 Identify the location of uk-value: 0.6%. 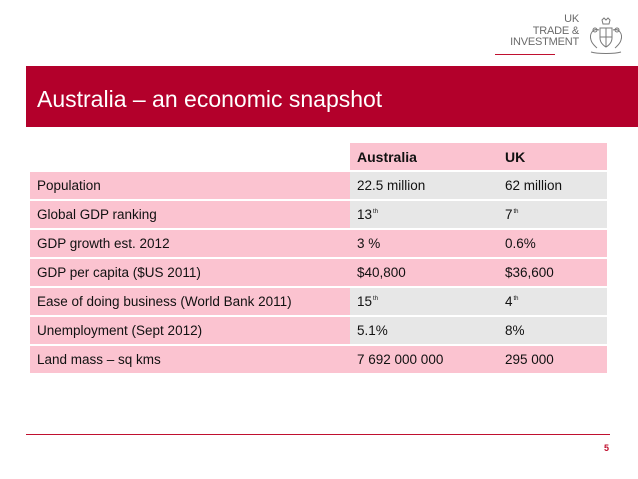
(552, 243).